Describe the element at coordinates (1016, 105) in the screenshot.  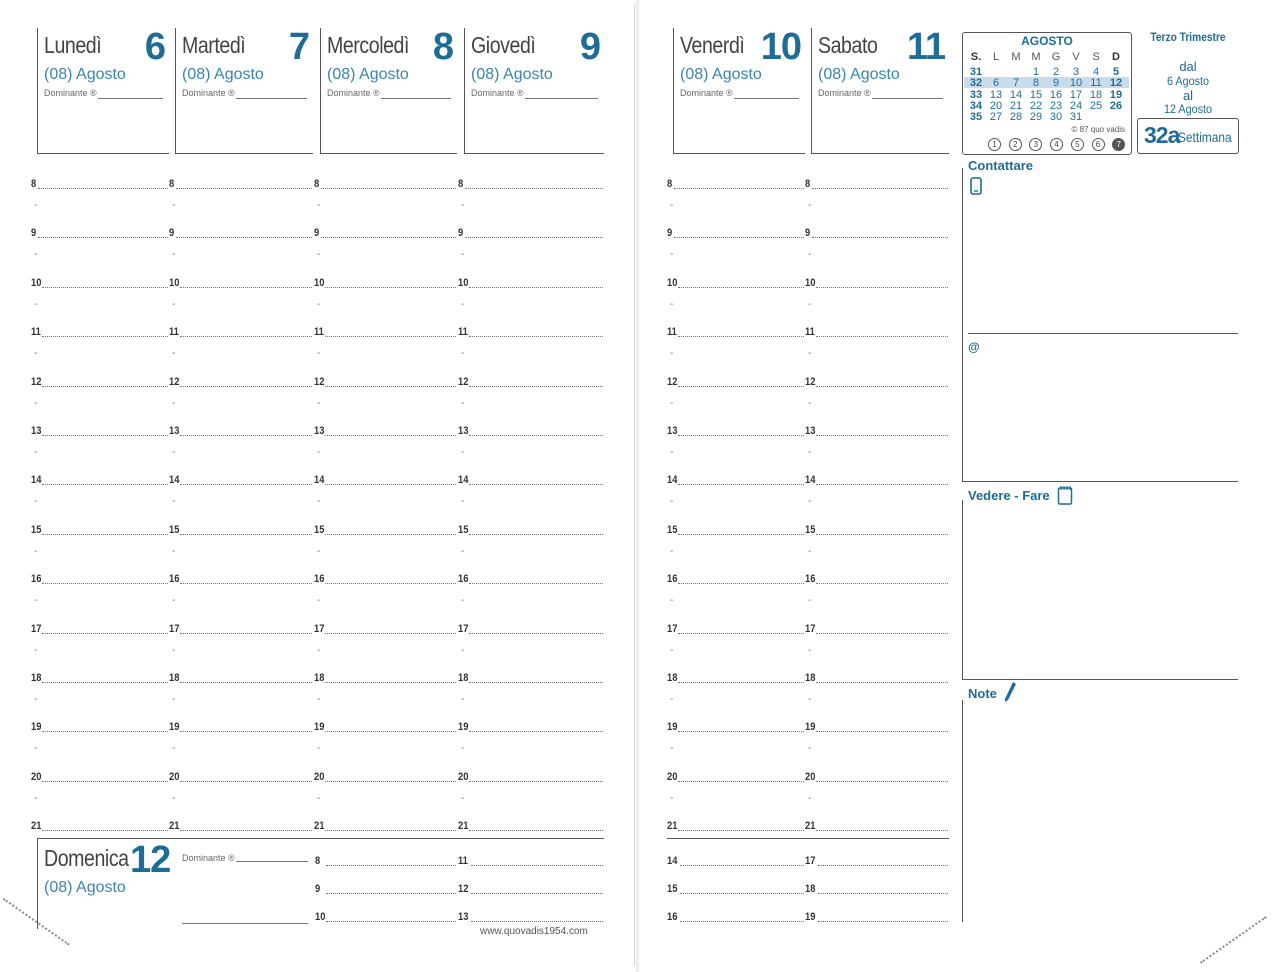
I see `calendar-day: 21` at that location.